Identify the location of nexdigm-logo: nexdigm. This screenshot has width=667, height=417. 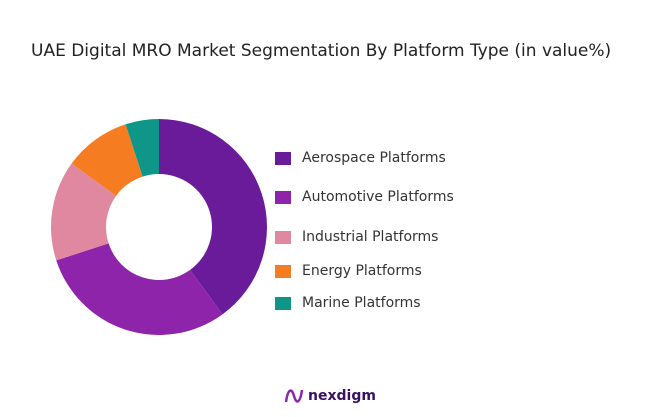
(330, 396).